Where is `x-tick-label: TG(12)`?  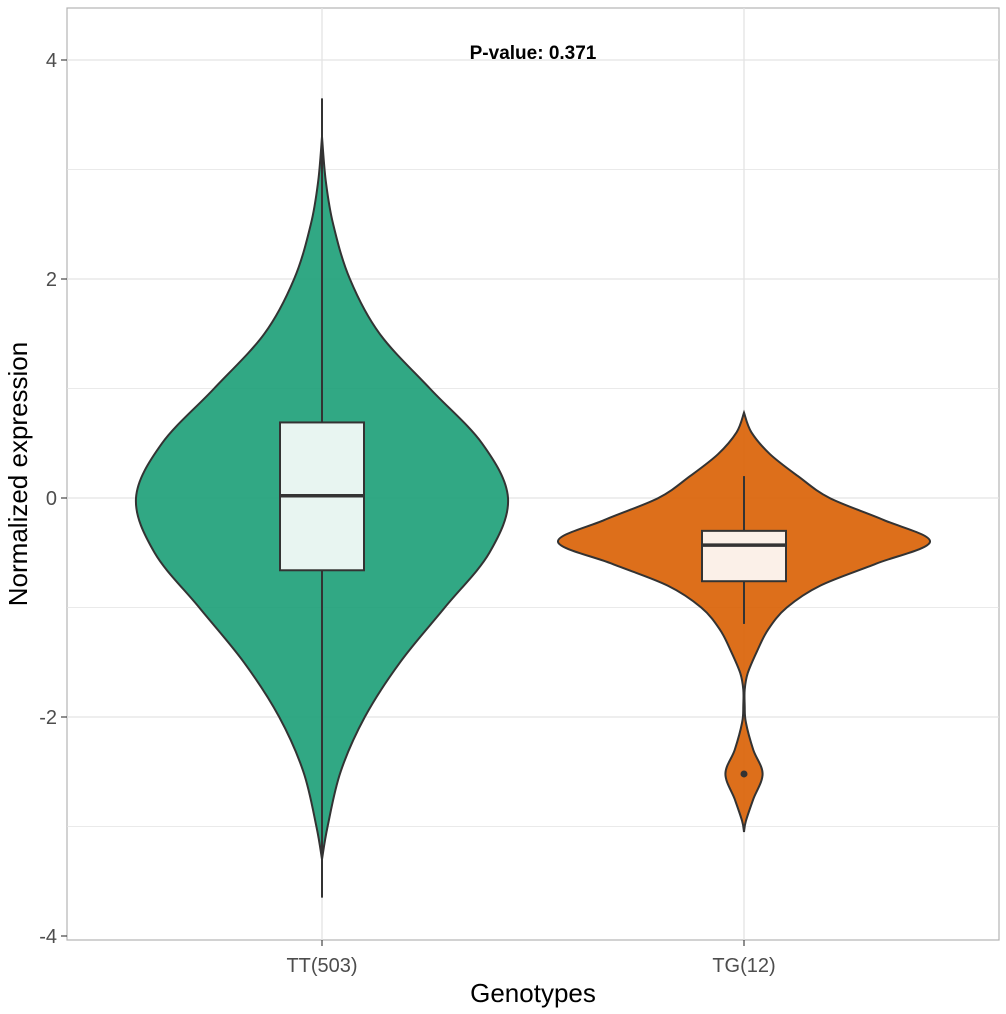
x-tick-label: TG(12) is located at coordinates (743, 966).